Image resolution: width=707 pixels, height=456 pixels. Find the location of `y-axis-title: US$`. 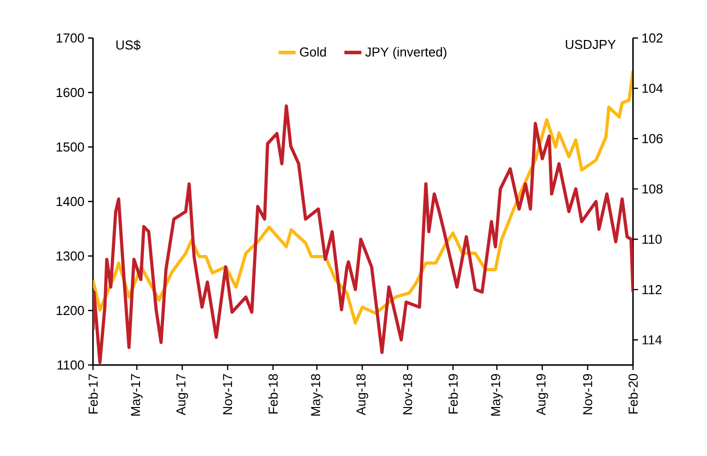

y-axis-title: US$ is located at coordinates (128, 45).